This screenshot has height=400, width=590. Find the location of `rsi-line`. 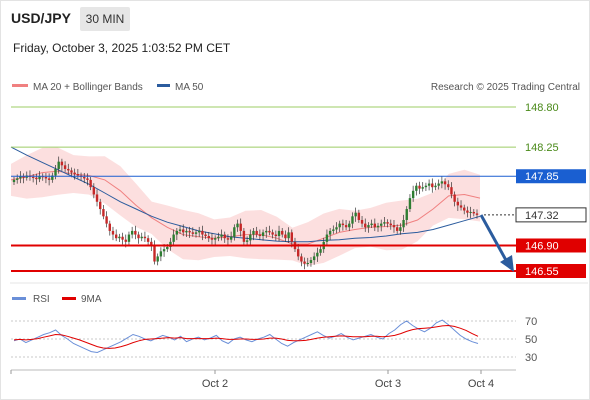

rsi-line is located at coordinates (246, 336).